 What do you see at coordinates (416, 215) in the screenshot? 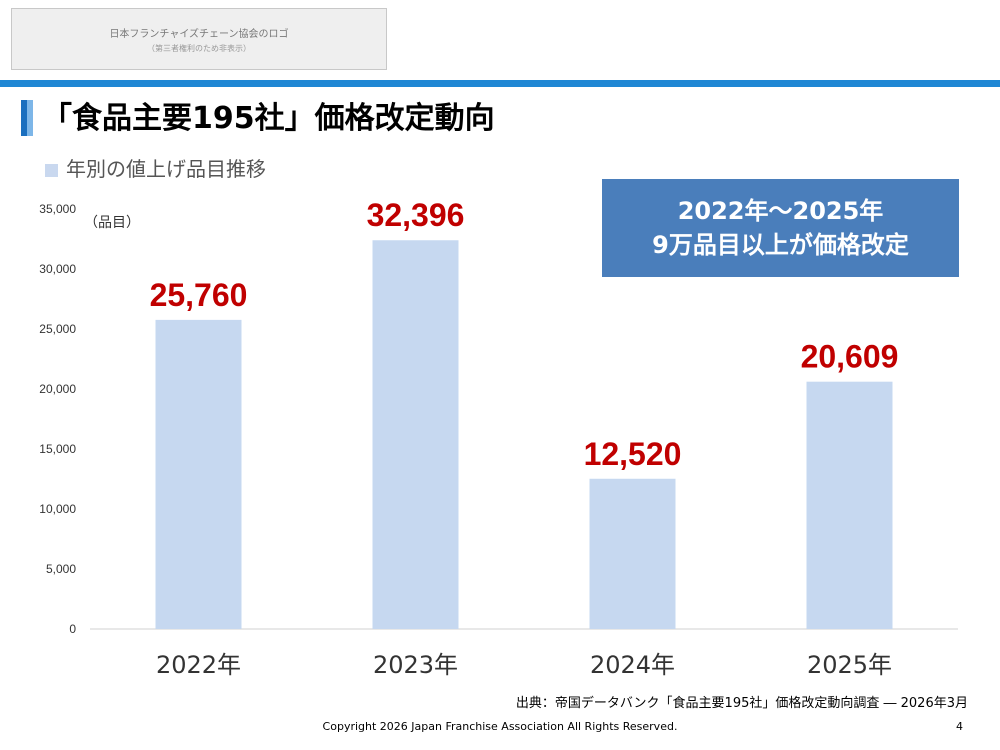
I see `data-label: 32,396` at bounding box center [416, 215].